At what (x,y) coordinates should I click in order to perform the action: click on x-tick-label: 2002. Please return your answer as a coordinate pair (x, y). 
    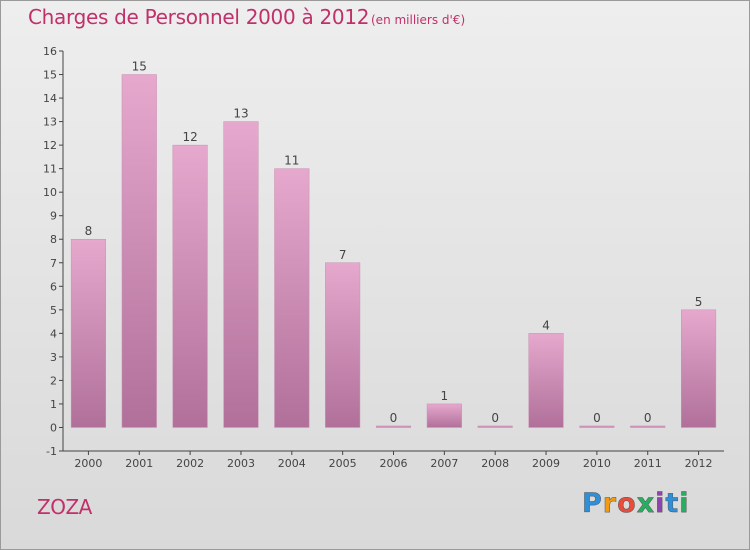
    Looking at the image, I should click on (190, 463).